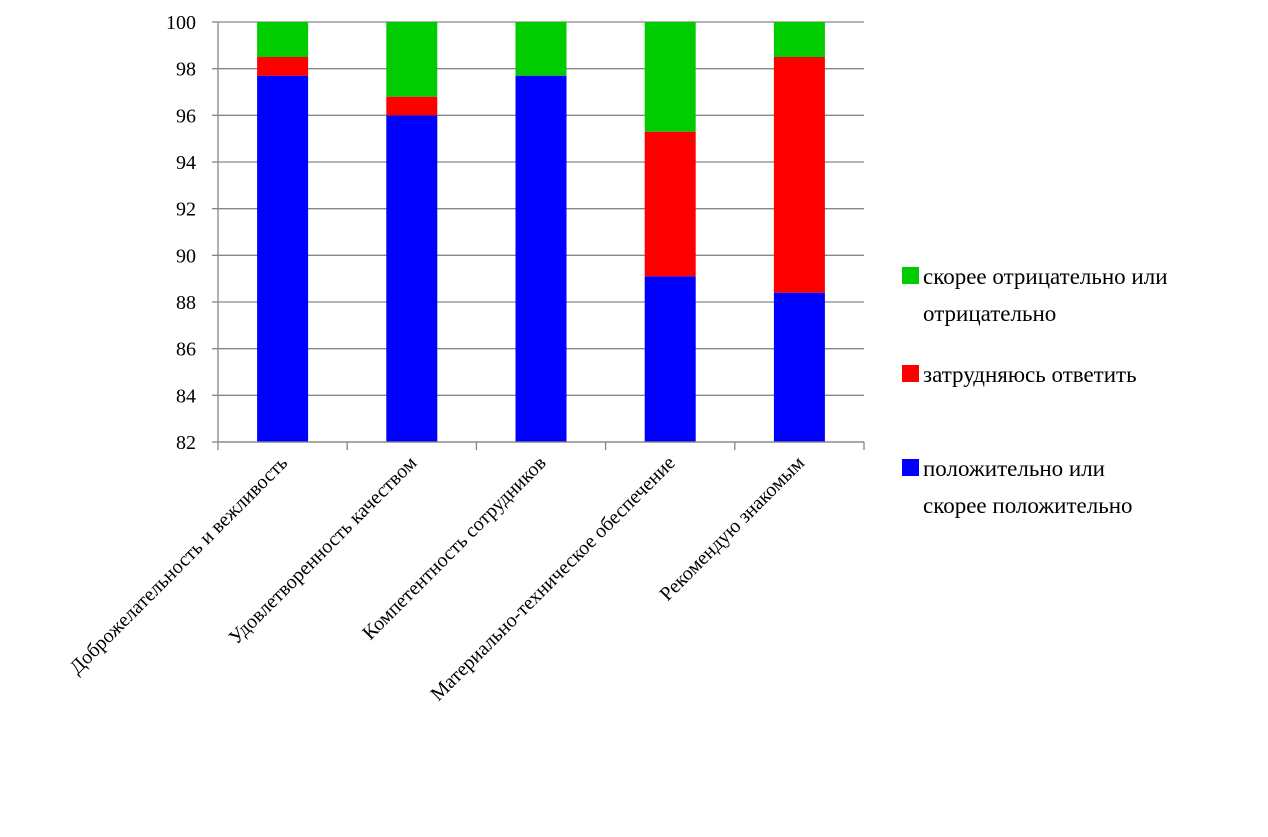 The height and width of the screenshot is (837, 1268). What do you see at coordinates (178, 565) in the screenshot?
I see `x-tick-label: Доброжелательность и вежливость` at bounding box center [178, 565].